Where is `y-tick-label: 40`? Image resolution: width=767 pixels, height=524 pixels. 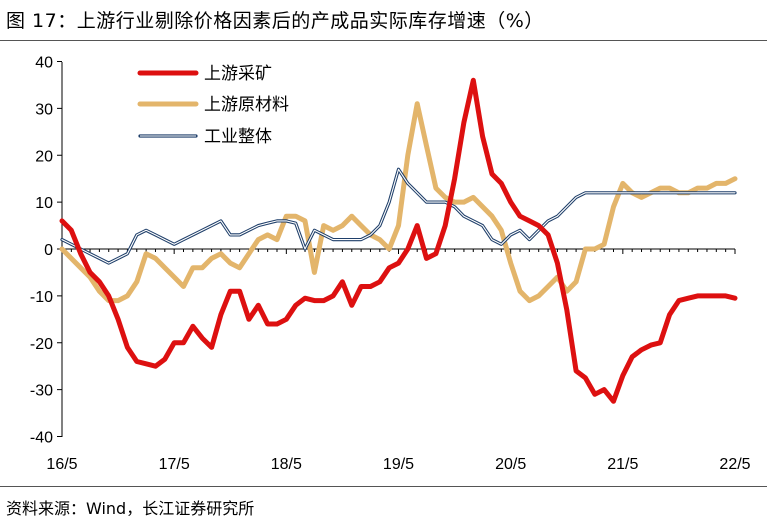 y-tick-label: 40 is located at coordinates (44, 63).